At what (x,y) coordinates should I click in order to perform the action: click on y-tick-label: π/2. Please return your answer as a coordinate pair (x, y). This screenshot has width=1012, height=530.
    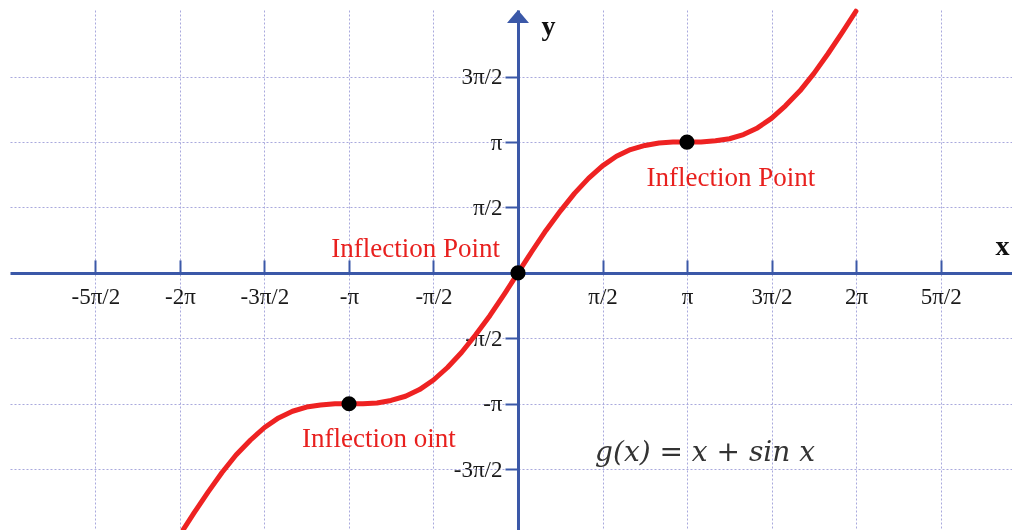
    Looking at the image, I should click on (487, 207).